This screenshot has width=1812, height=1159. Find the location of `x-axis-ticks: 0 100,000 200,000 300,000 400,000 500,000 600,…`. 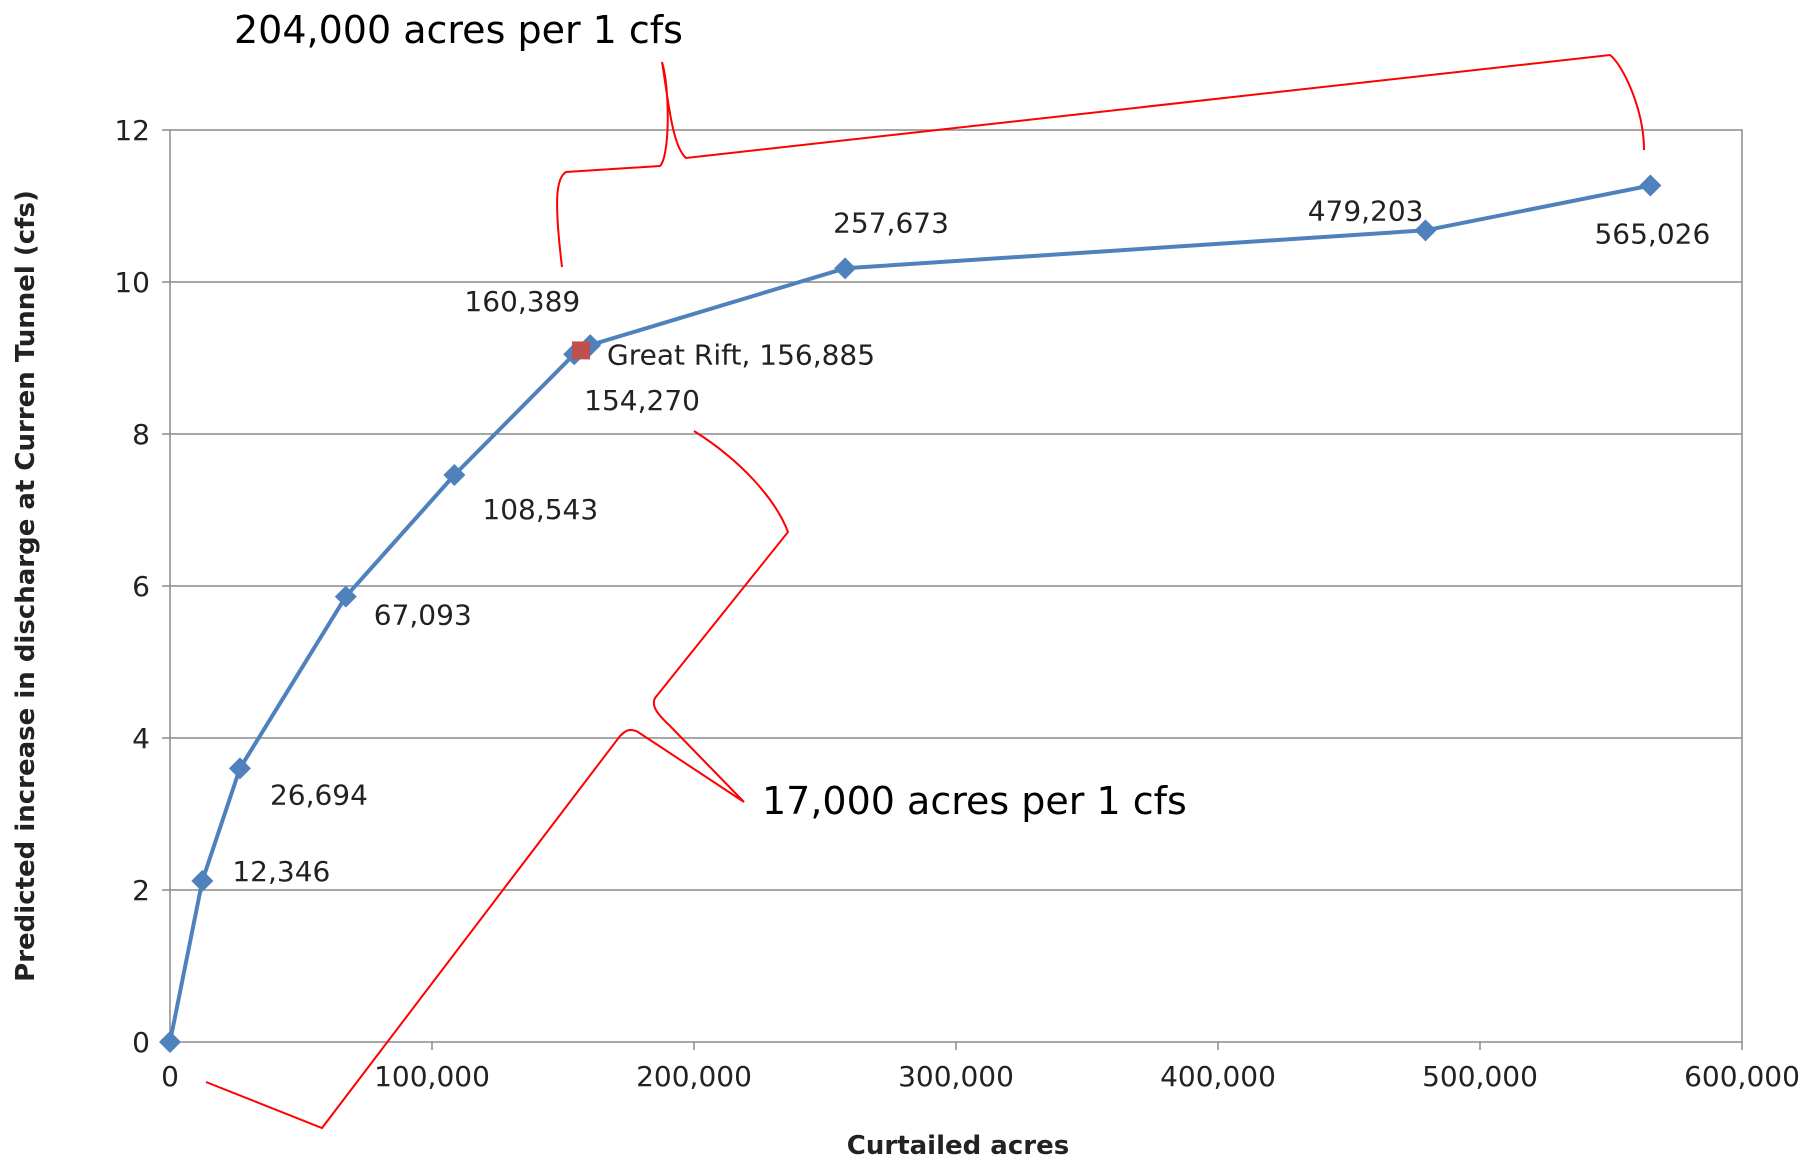

x-axis-ticks: 0 100,000 200,000 300,000 400,000 500,000 600,… is located at coordinates (980, 1067).